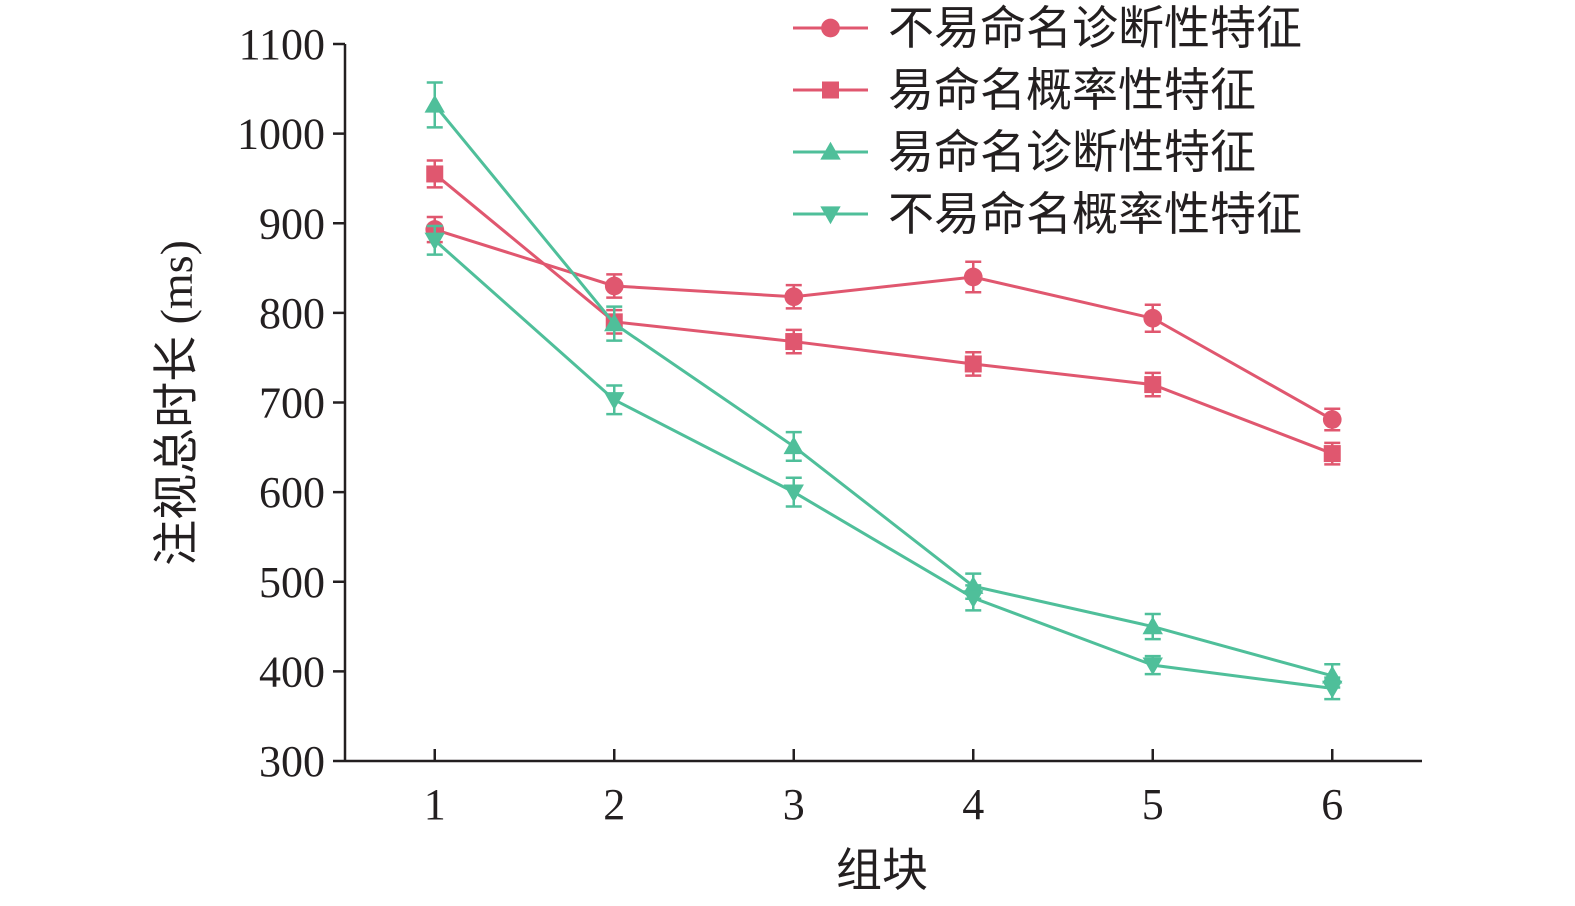 The height and width of the screenshot is (906, 1575). What do you see at coordinates (1072, 90) in the screenshot?
I see `legend-label: 易命名概率性特征` at bounding box center [1072, 90].